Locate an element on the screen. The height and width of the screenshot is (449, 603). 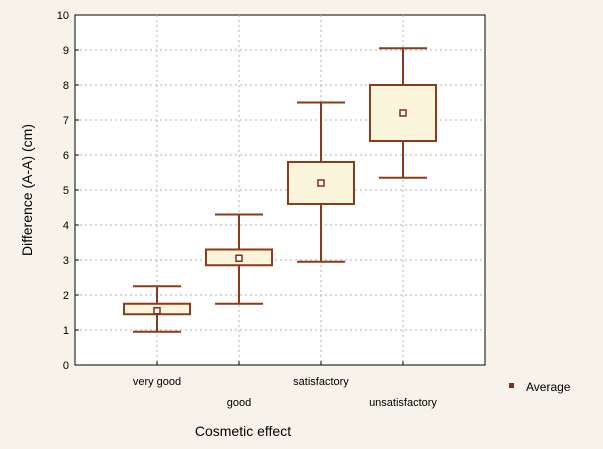
legend-average-label: Average is located at coordinates (548, 387).